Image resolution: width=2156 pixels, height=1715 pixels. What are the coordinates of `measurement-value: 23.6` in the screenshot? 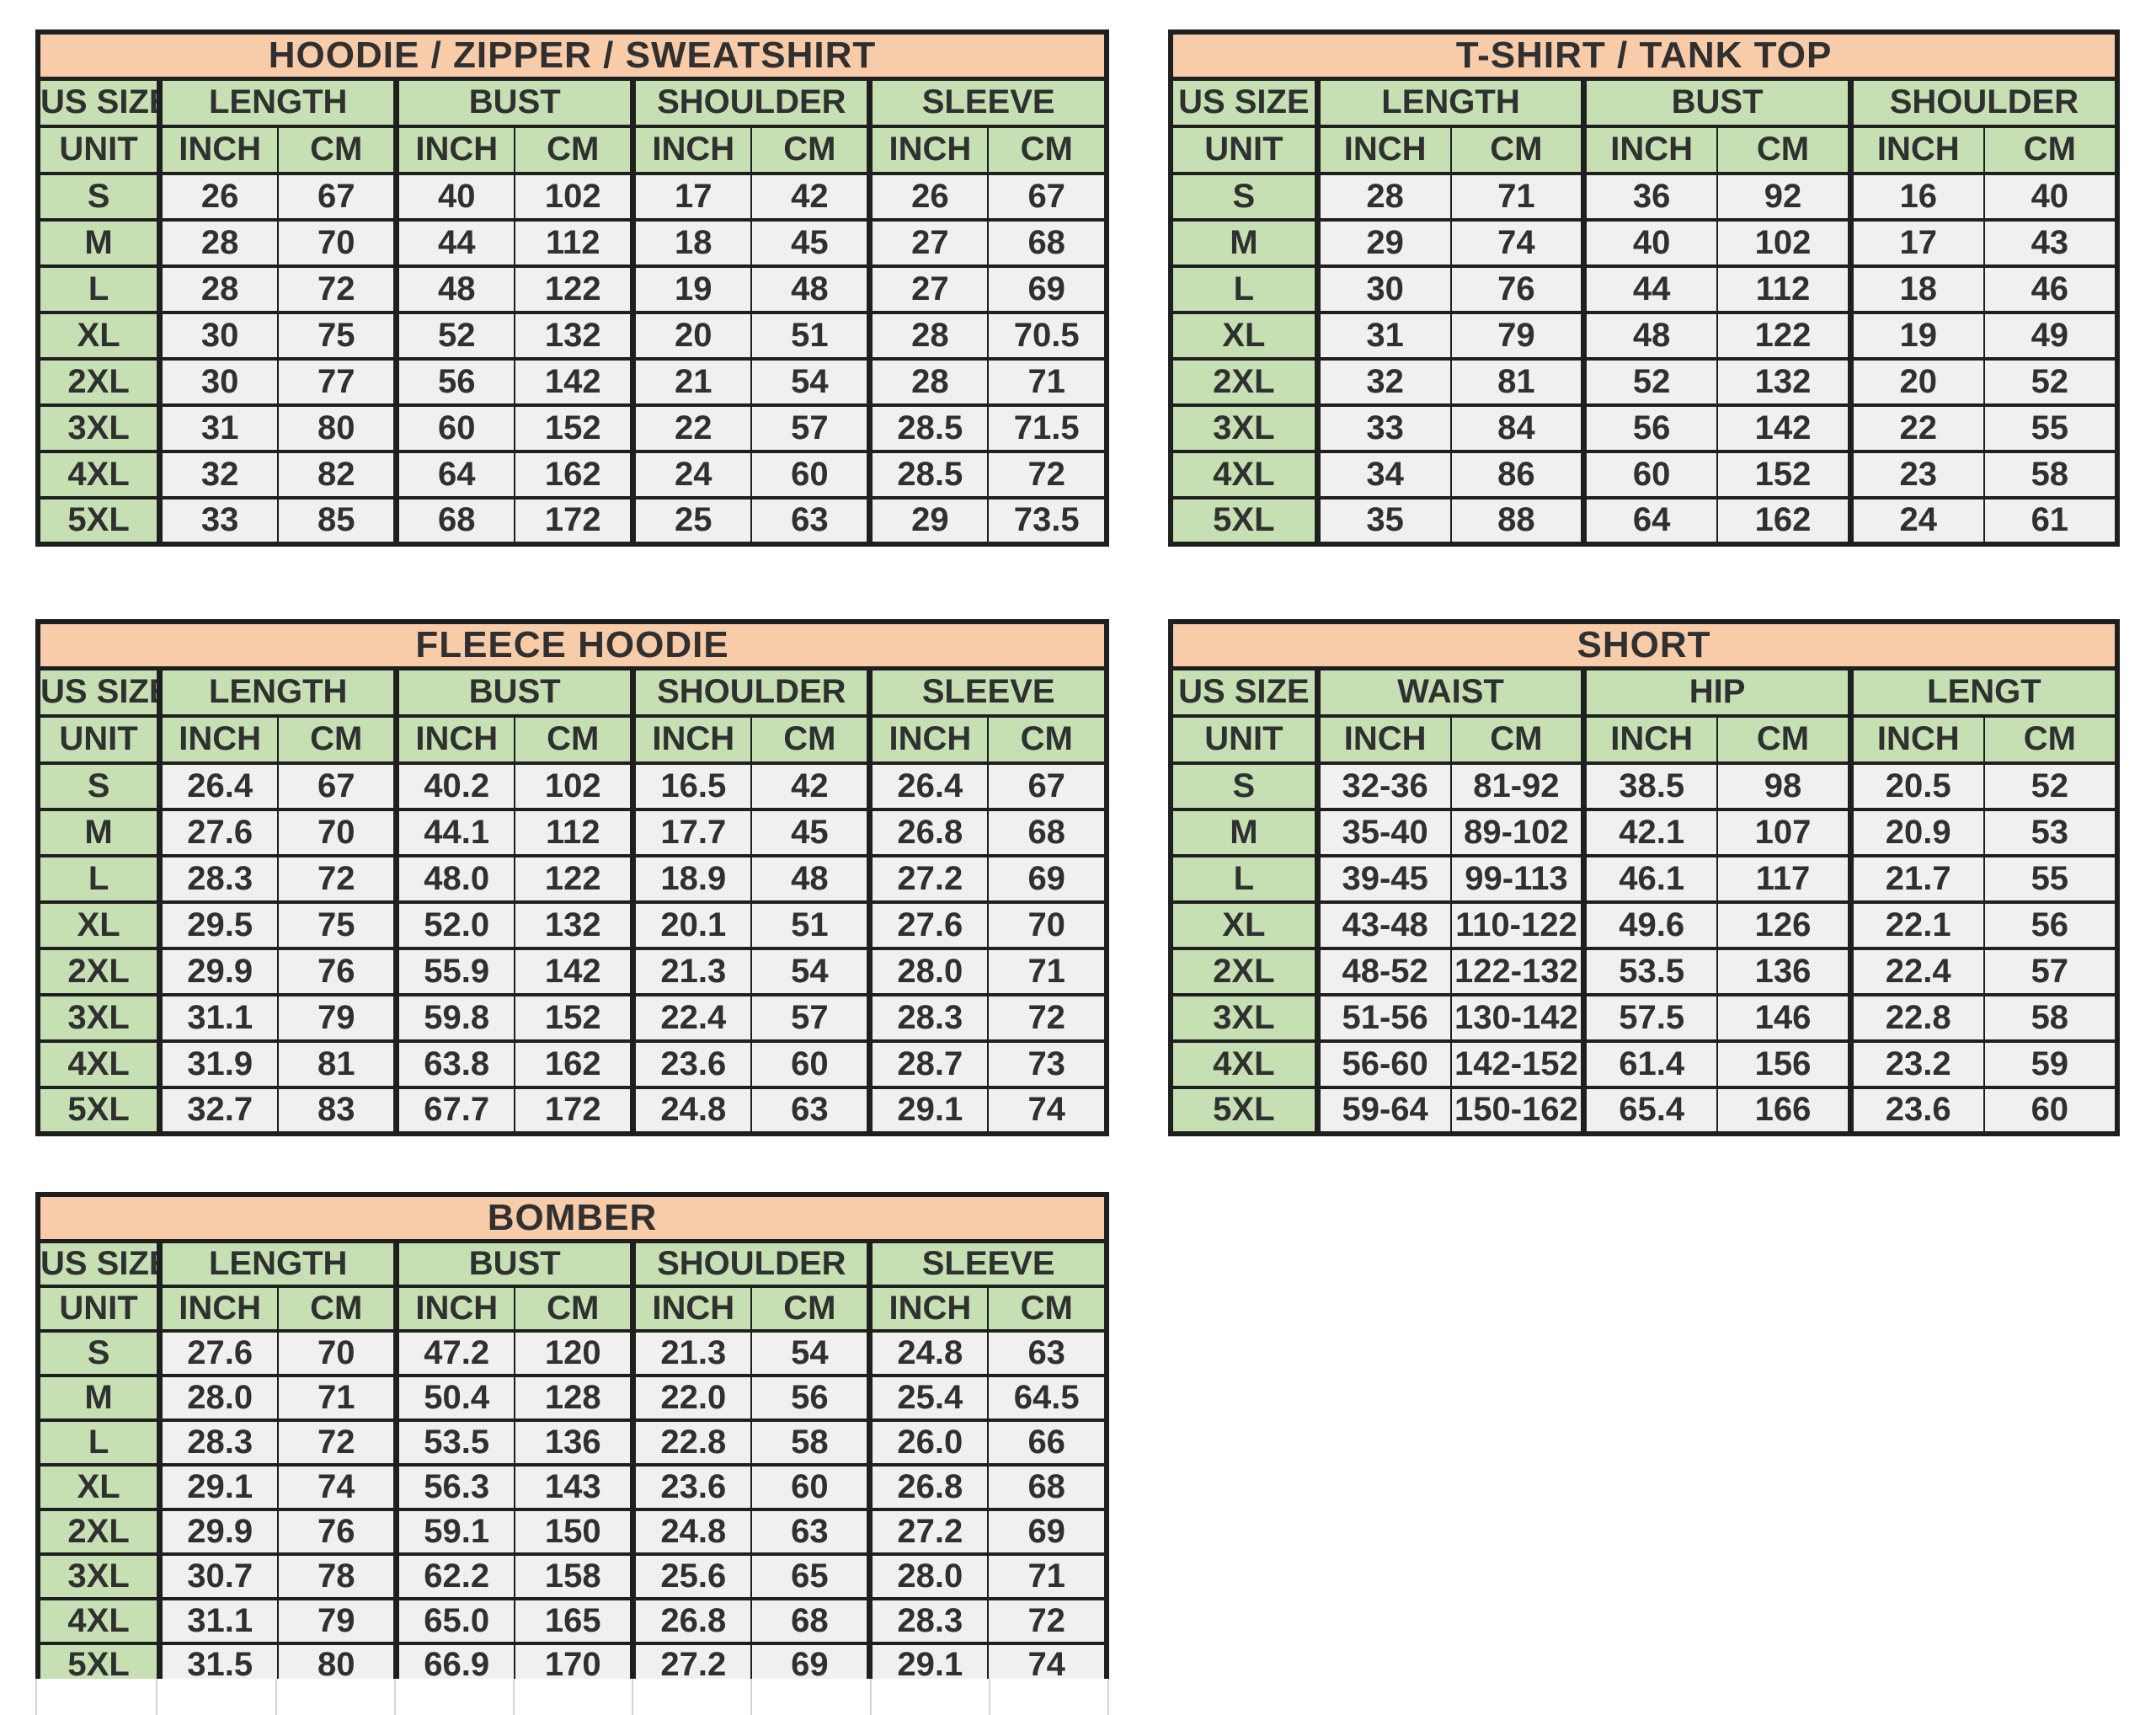 It's located at (691, 1486).